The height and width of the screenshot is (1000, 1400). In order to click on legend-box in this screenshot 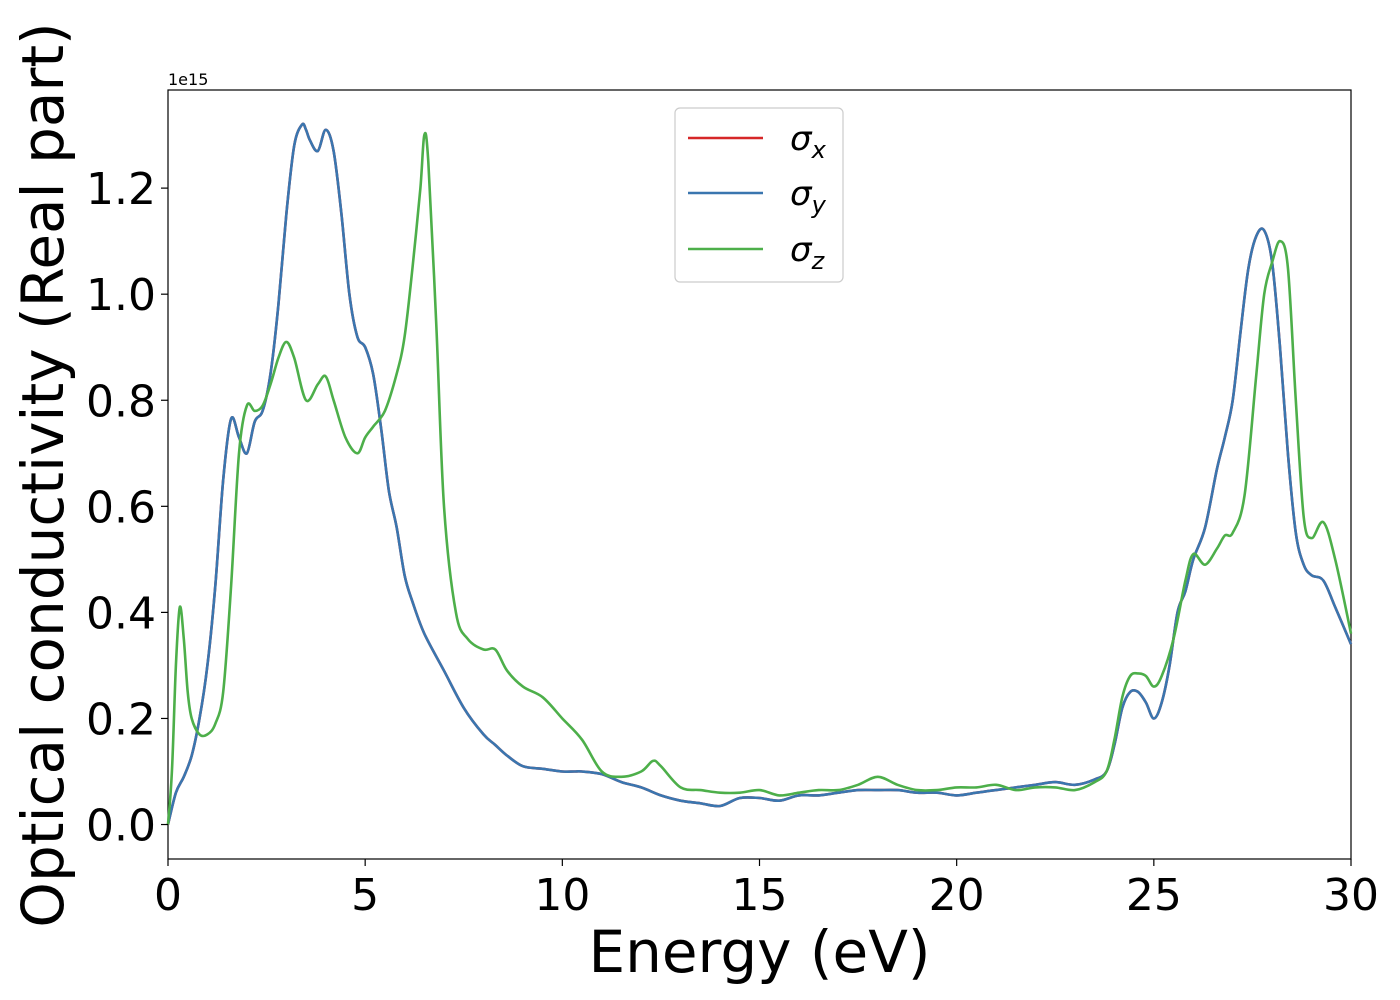, I will do `click(759, 195)`.